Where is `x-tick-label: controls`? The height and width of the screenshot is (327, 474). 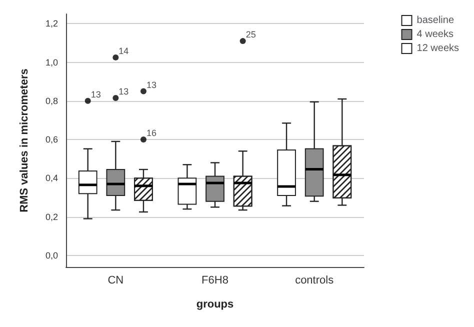
x-tick-label: controls is located at coordinates (314, 280).